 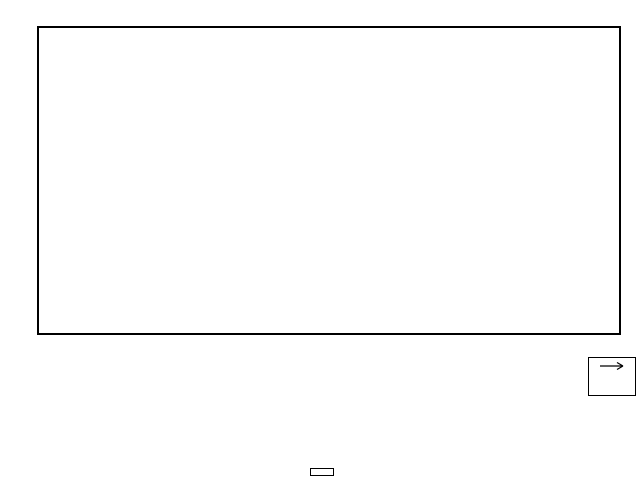 What do you see at coordinates (612, 366) in the screenshot?
I see `reference-arrow-icon` at bounding box center [612, 366].